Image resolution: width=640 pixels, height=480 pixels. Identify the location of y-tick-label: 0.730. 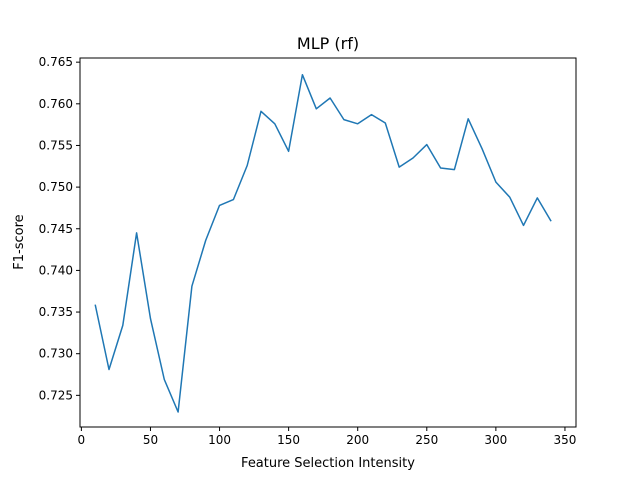
(56, 354).